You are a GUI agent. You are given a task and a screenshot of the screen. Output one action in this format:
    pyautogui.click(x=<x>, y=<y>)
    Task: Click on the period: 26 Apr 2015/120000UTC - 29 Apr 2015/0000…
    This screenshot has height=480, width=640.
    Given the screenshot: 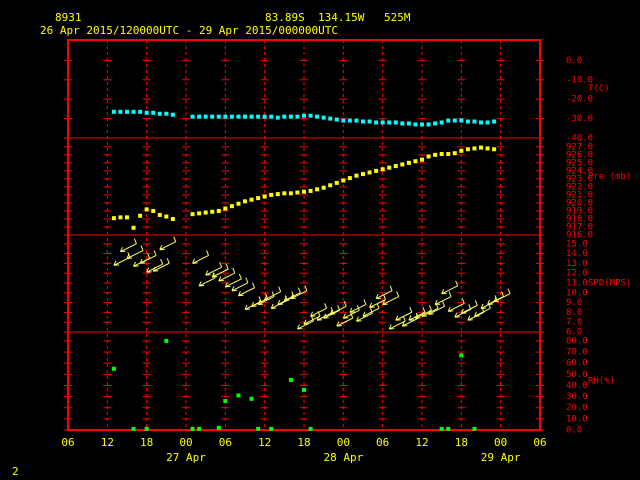 What is the action you would take?
    pyautogui.click(x=189, y=30)
    